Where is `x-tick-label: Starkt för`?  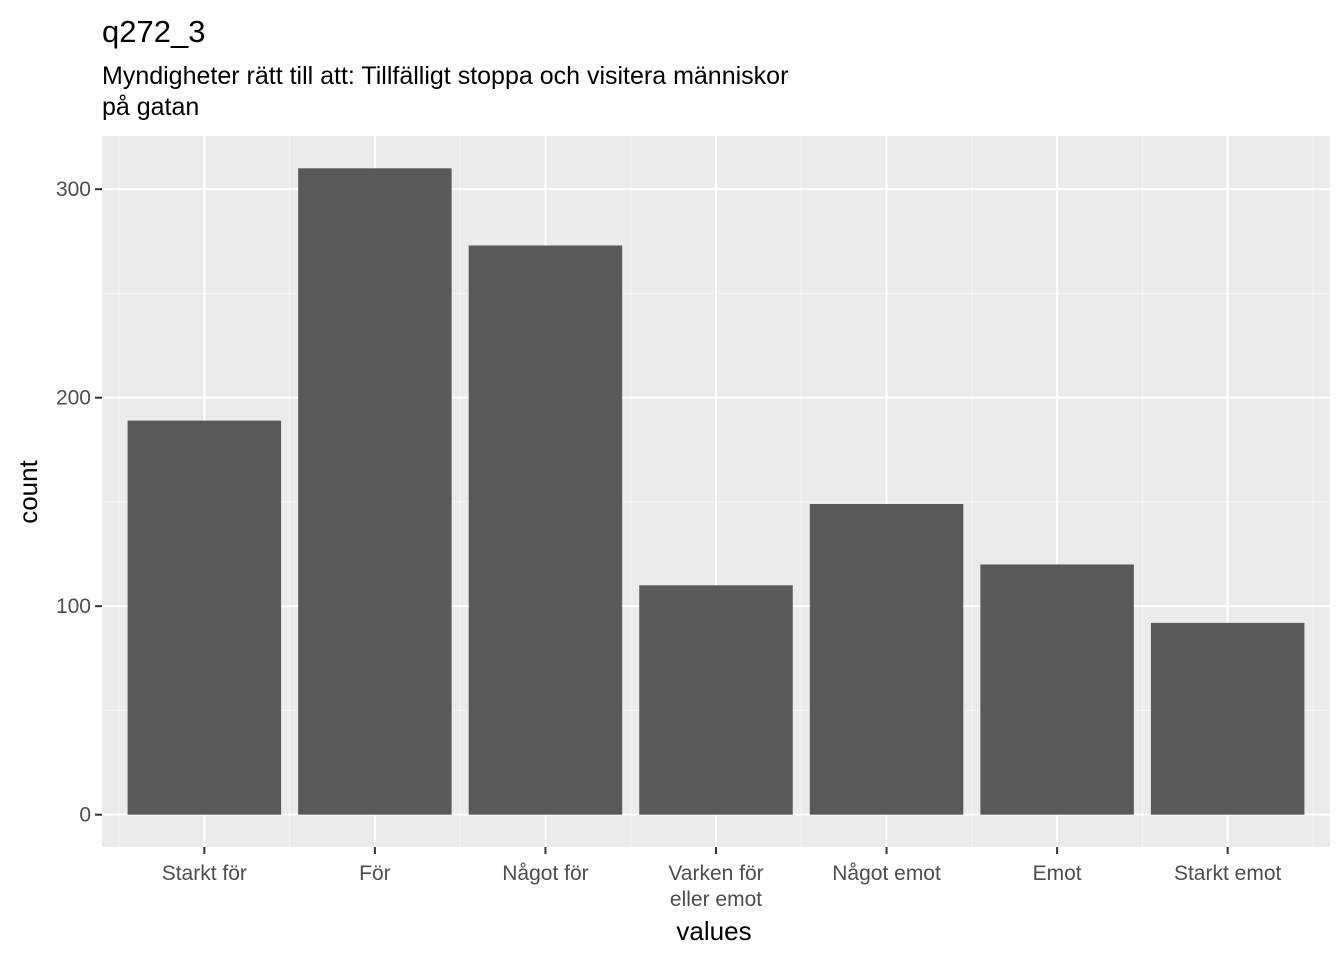 x-tick-label: Starkt för is located at coordinates (204, 873).